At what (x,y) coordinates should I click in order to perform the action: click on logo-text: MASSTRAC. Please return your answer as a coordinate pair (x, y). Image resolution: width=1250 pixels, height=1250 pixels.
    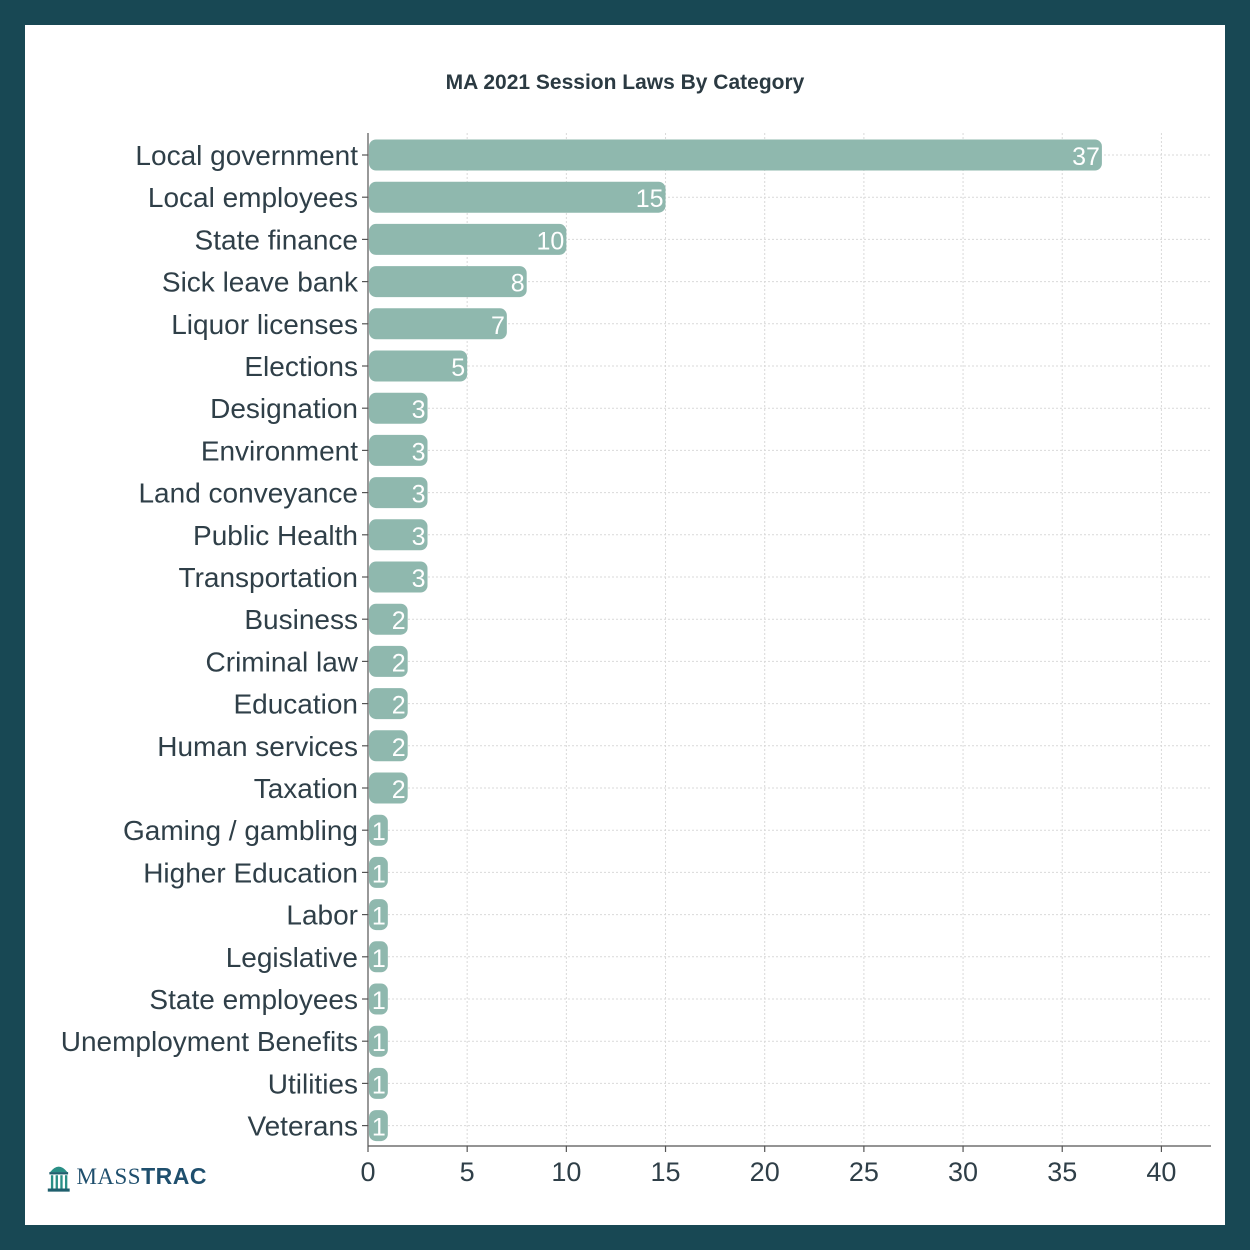
    Looking at the image, I should click on (141, 1175).